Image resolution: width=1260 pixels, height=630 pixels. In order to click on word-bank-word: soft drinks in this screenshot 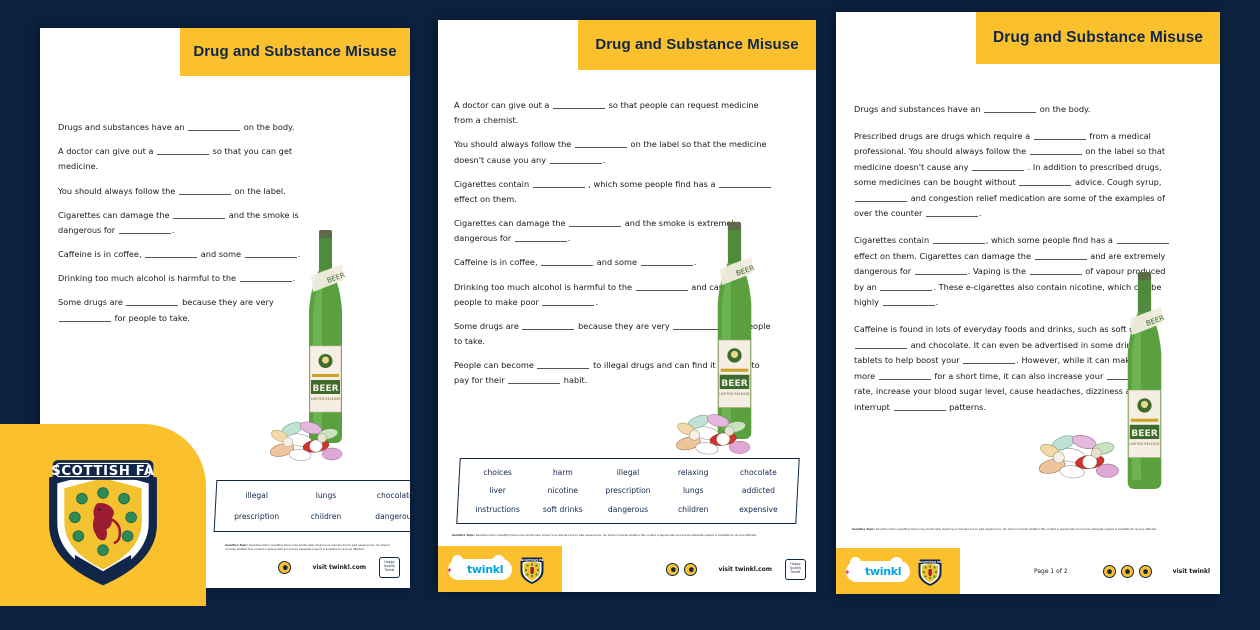, I will do `click(562, 510)`.